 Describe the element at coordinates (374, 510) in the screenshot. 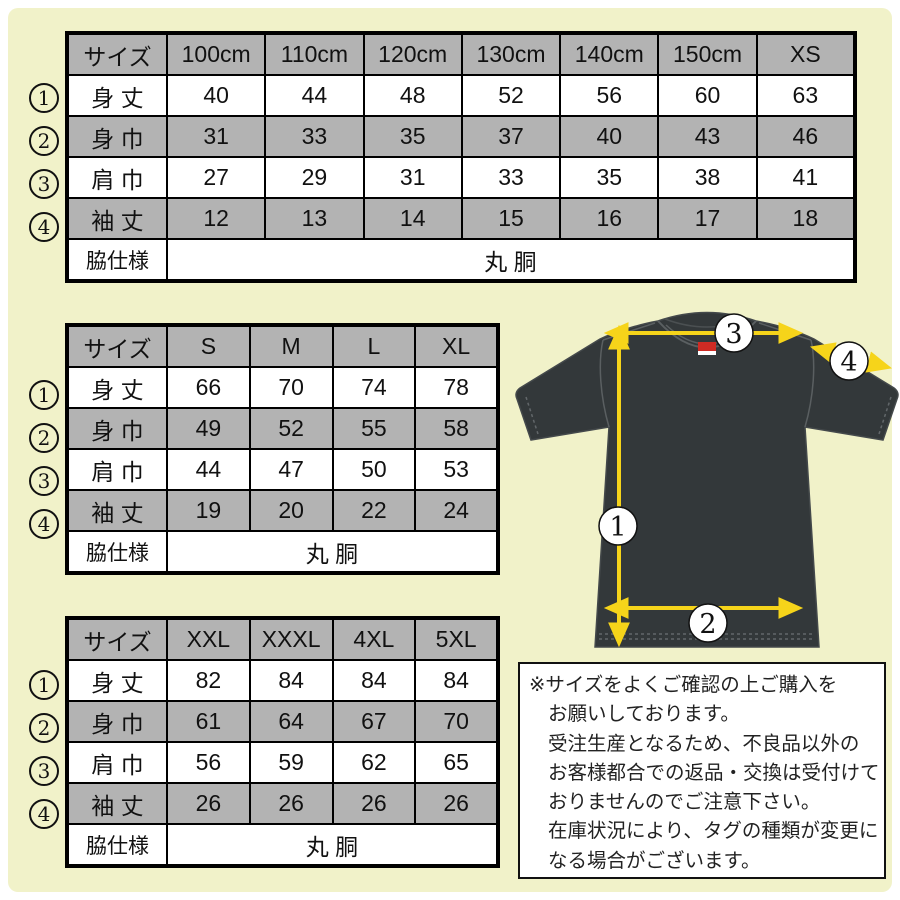

I see `measure-value-cell: 22` at that location.